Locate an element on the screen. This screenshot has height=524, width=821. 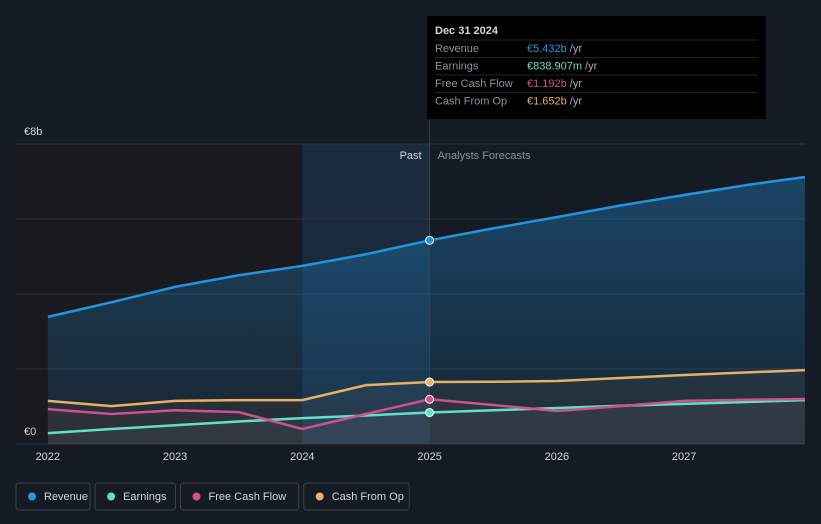
forecast-label: Analysts Forecasts is located at coordinates (484, 156).